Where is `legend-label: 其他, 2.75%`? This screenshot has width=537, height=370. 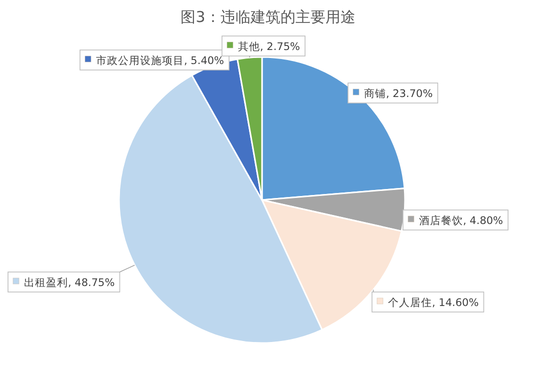 legend-label: 其他, 2.75% is located at coordinates (269, 46).